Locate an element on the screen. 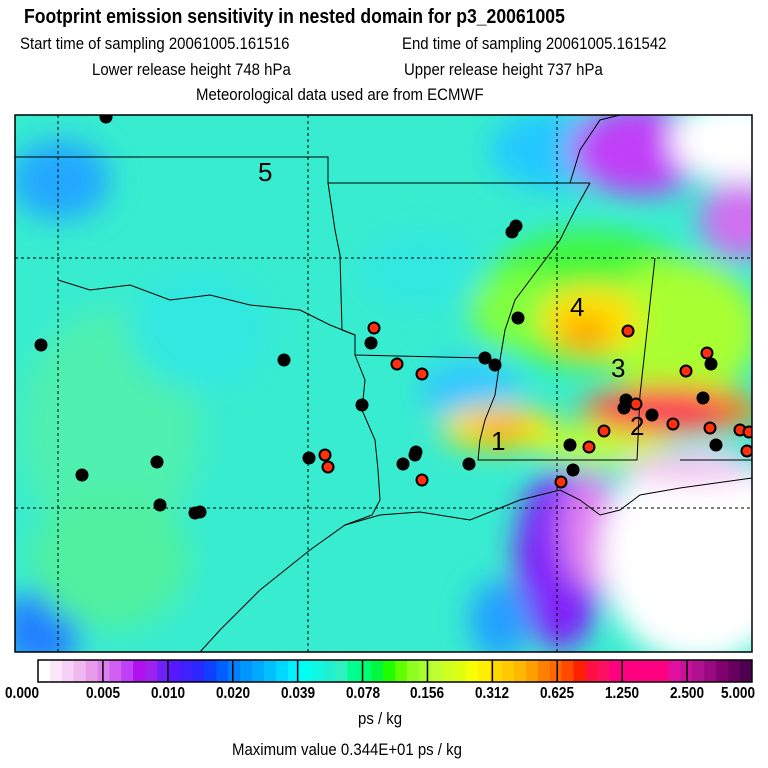  colorbar-tick-label: 0.078 is located at coordinates (362, 693).